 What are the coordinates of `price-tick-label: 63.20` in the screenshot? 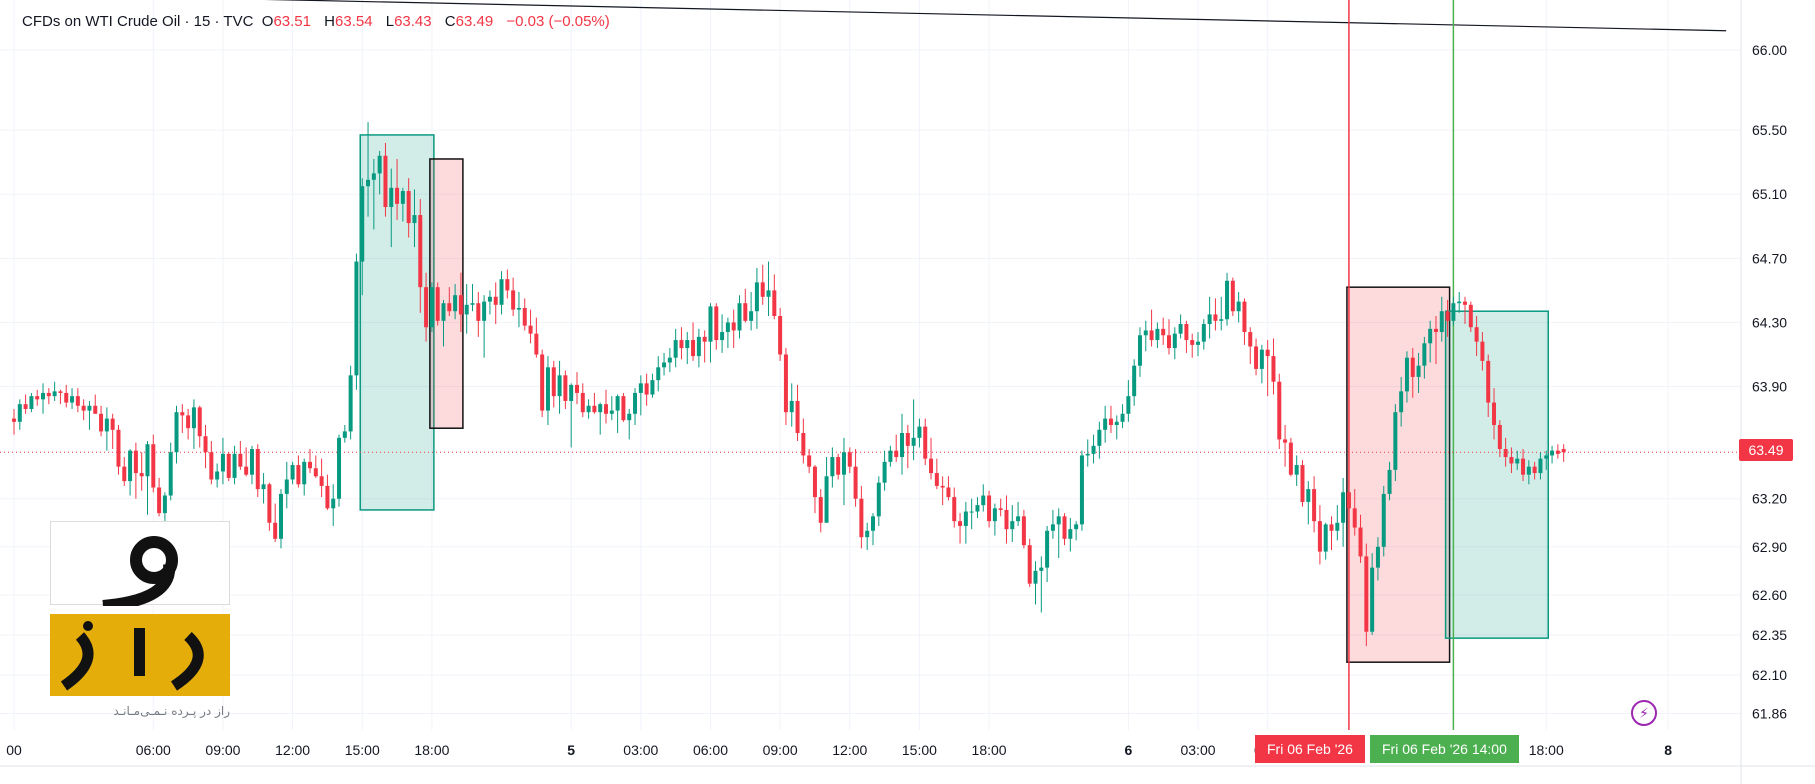 It's located at (1769, 499).